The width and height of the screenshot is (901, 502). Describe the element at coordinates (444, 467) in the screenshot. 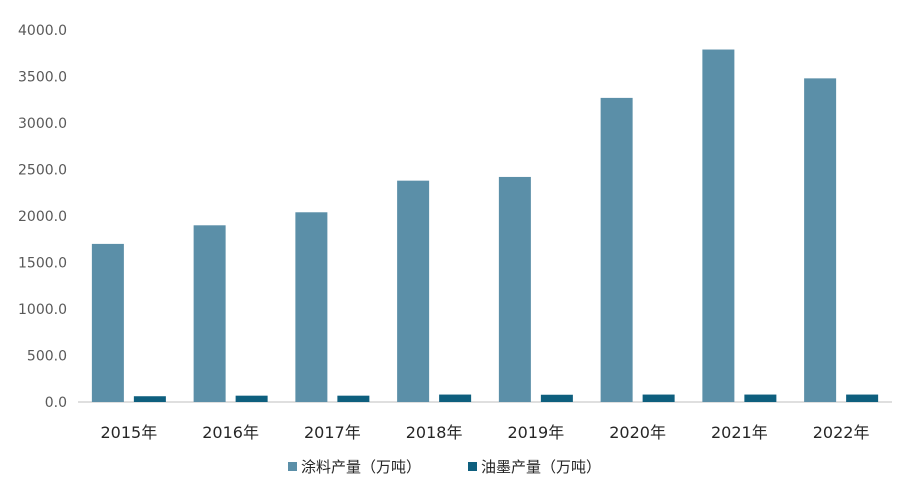

I see `legend: 涂料产量（万吨） 油墨产量（万吨）` at that location.